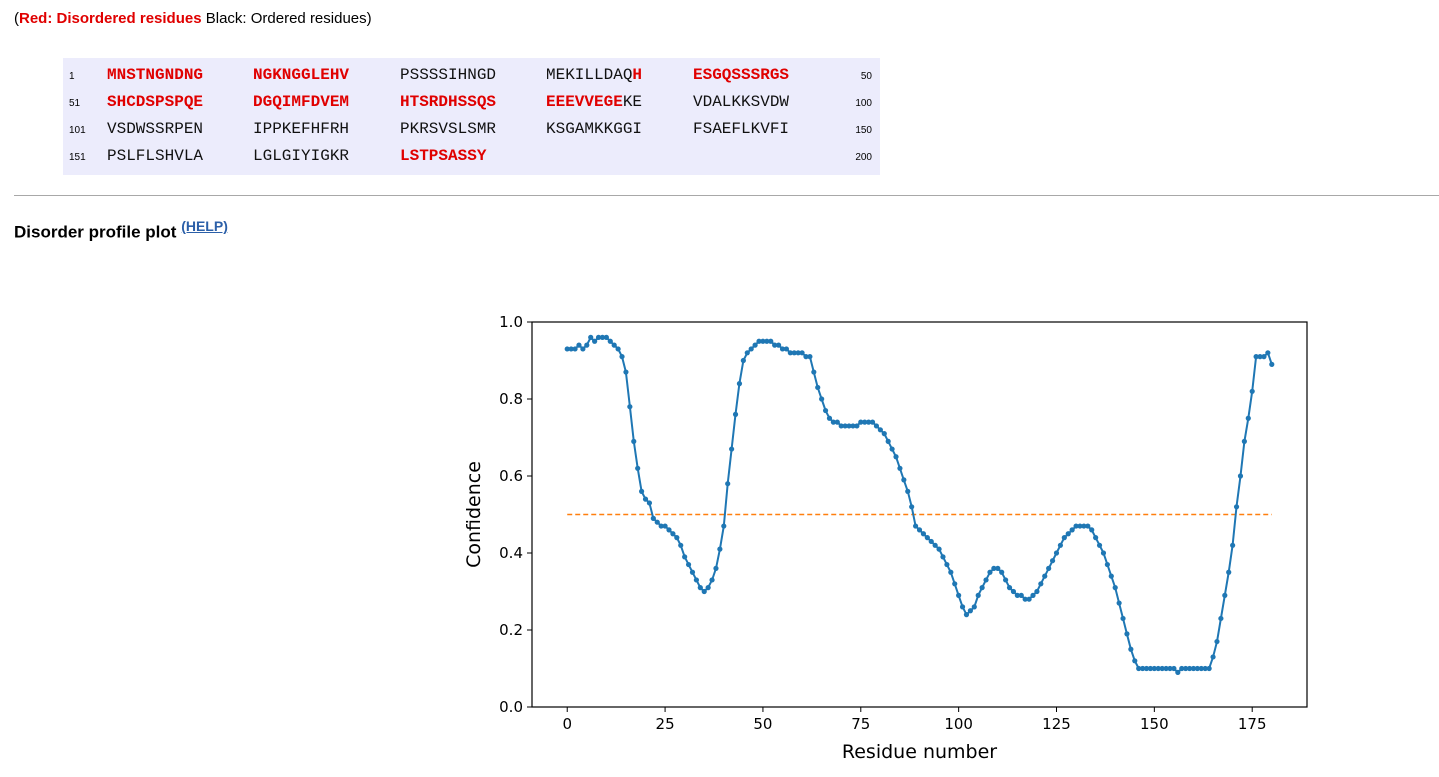 This screenshot has width=1439, height=777. I want to click on ordered-segment: PSLFLSHVLA, so click(155, 156).